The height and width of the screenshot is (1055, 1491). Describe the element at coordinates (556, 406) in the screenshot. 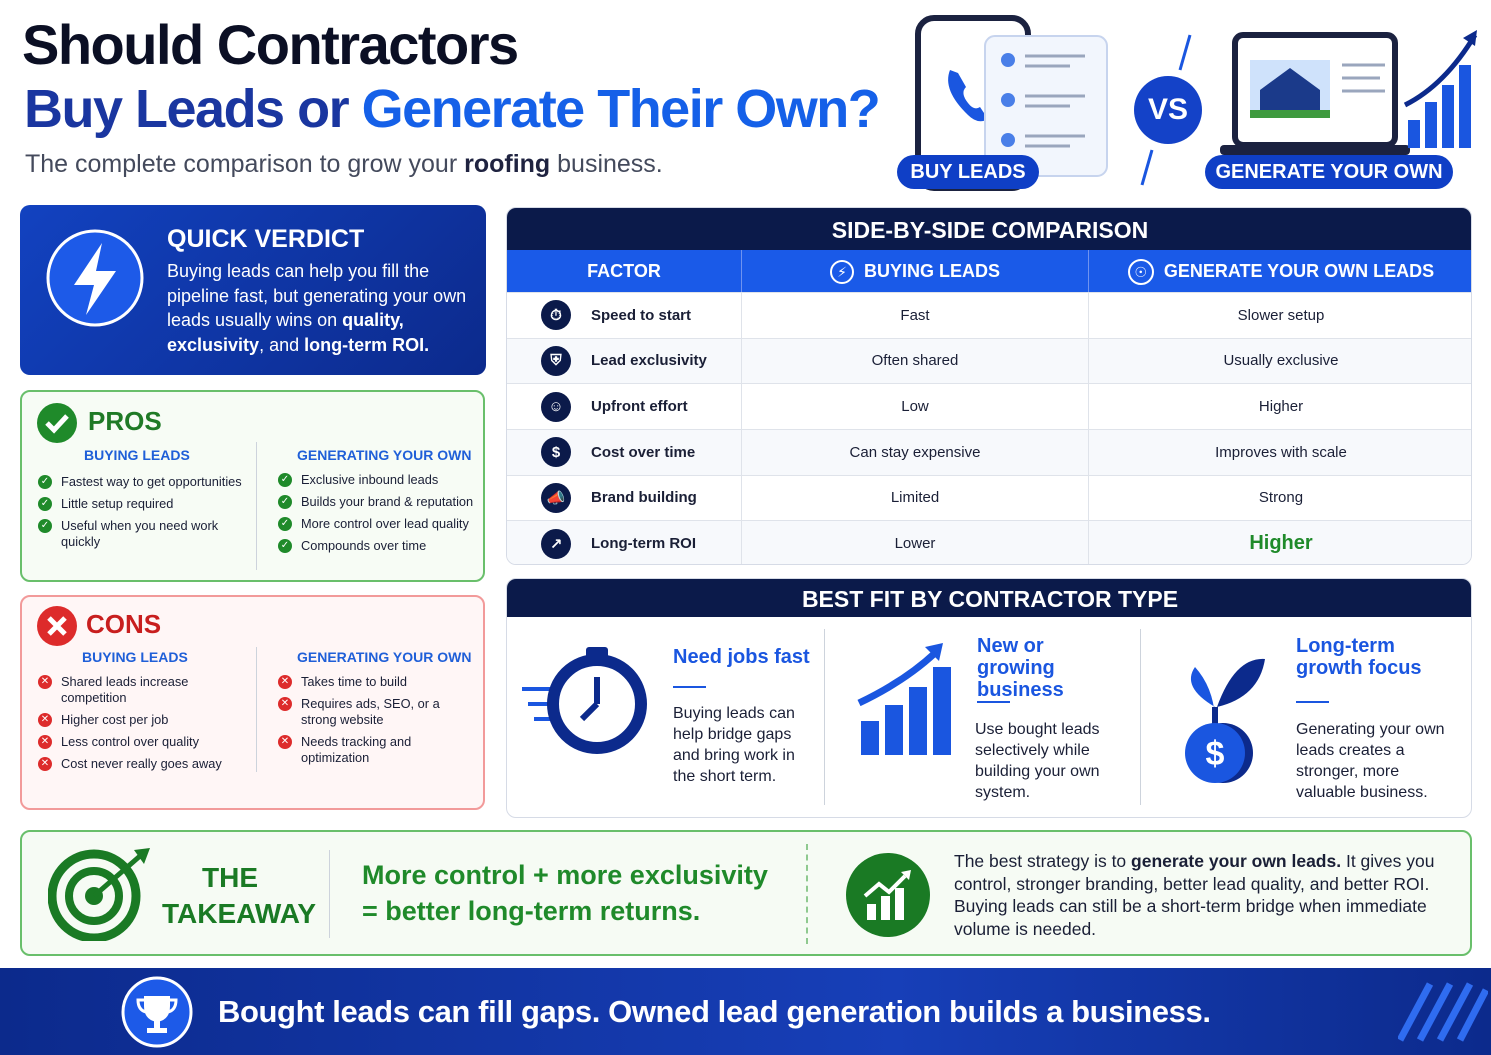

I see `row-icon: ☺` at that location.